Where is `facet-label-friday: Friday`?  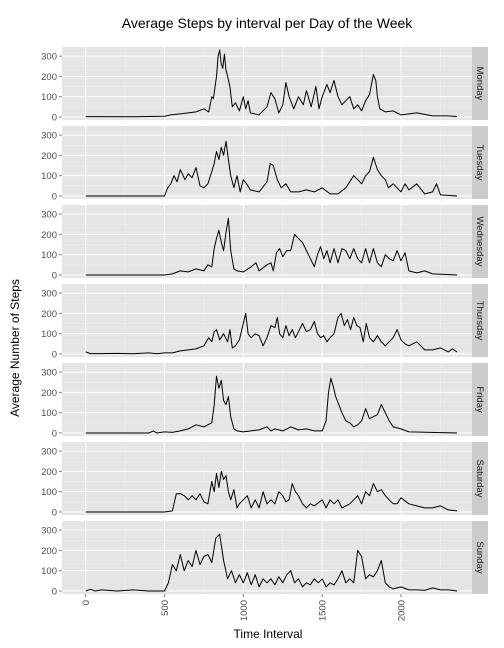
facet-label-friday: Friday is located at coordinates (479, 399).